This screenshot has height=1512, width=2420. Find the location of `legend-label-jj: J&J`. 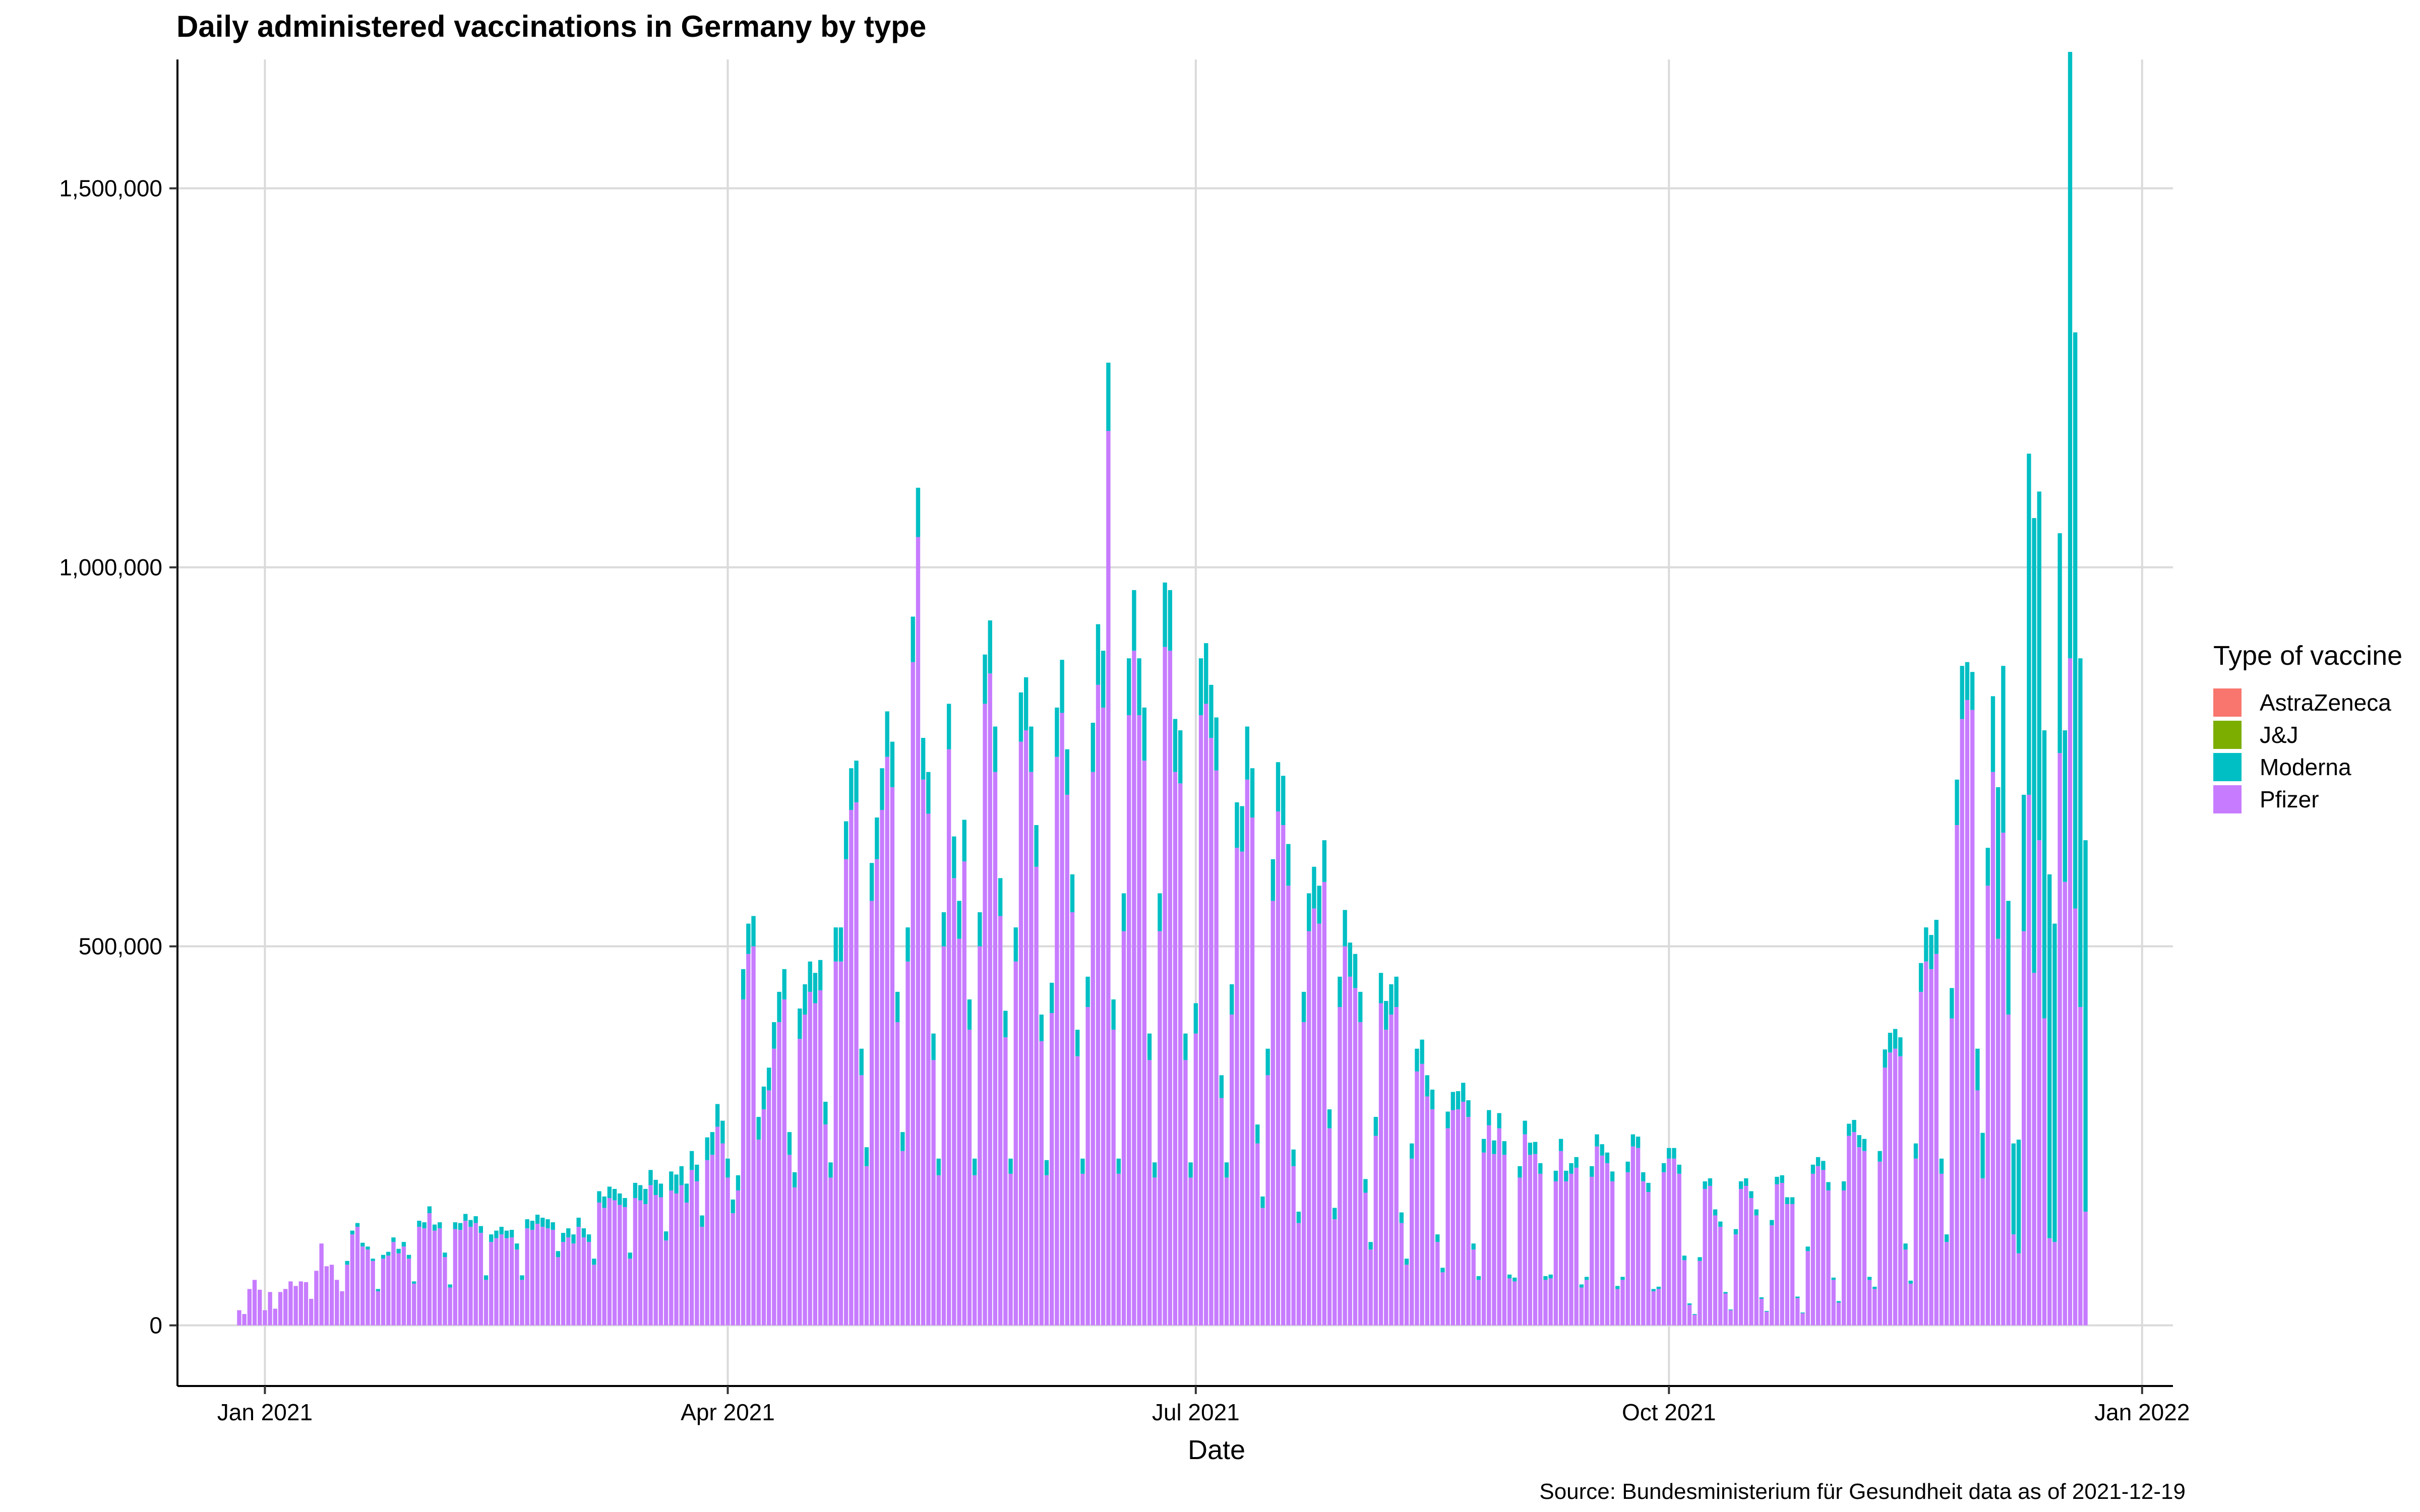

legend-label-jj: J&J is located at coordinates (2279, 735).